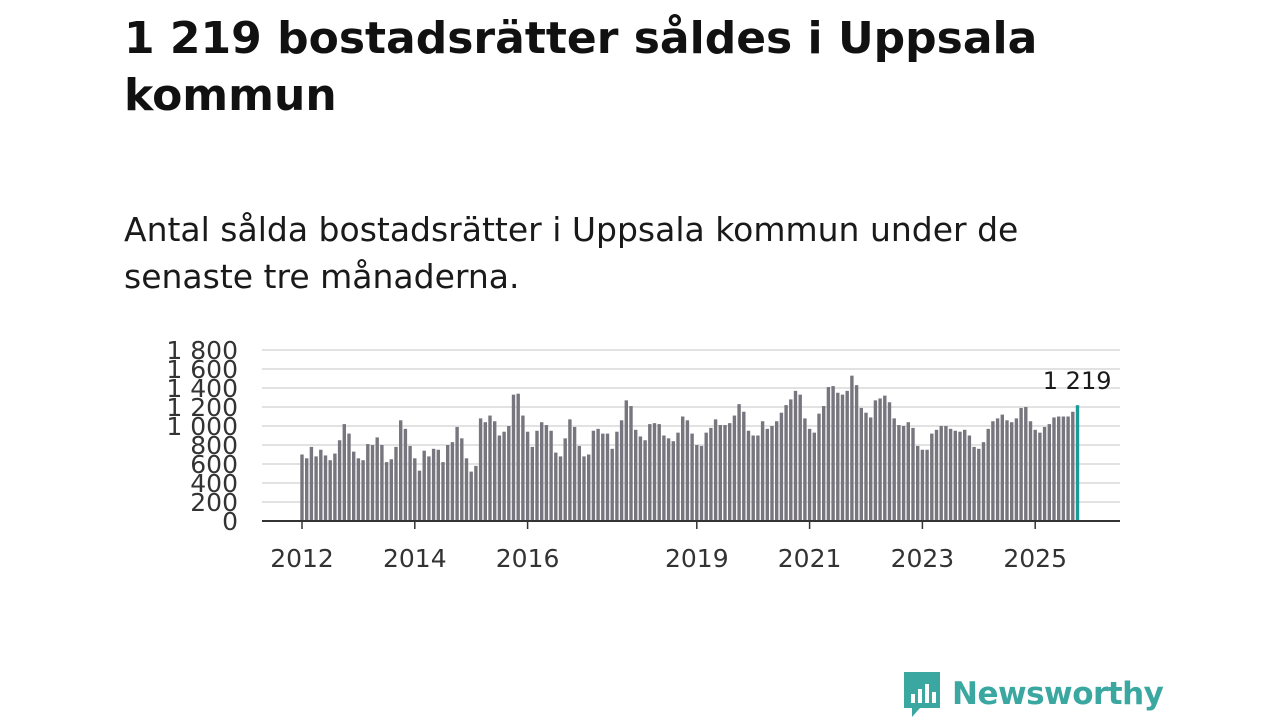 This screenshot has height=720, width=1280. Describe the element at coordinates (1077, 381) in the screenshot. I see `latest-value-label: 1 219` at that location.